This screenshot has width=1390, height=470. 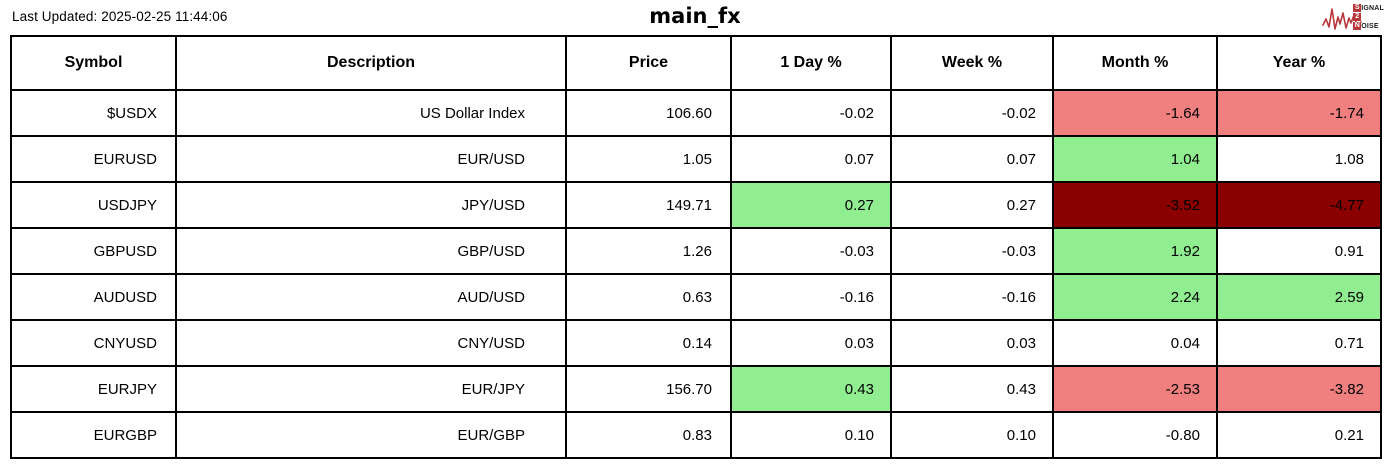 What do you see at coordinates (648, 205) in the screenshot?
I see `cell-price: 149.71` at bounding box center [648, 205].